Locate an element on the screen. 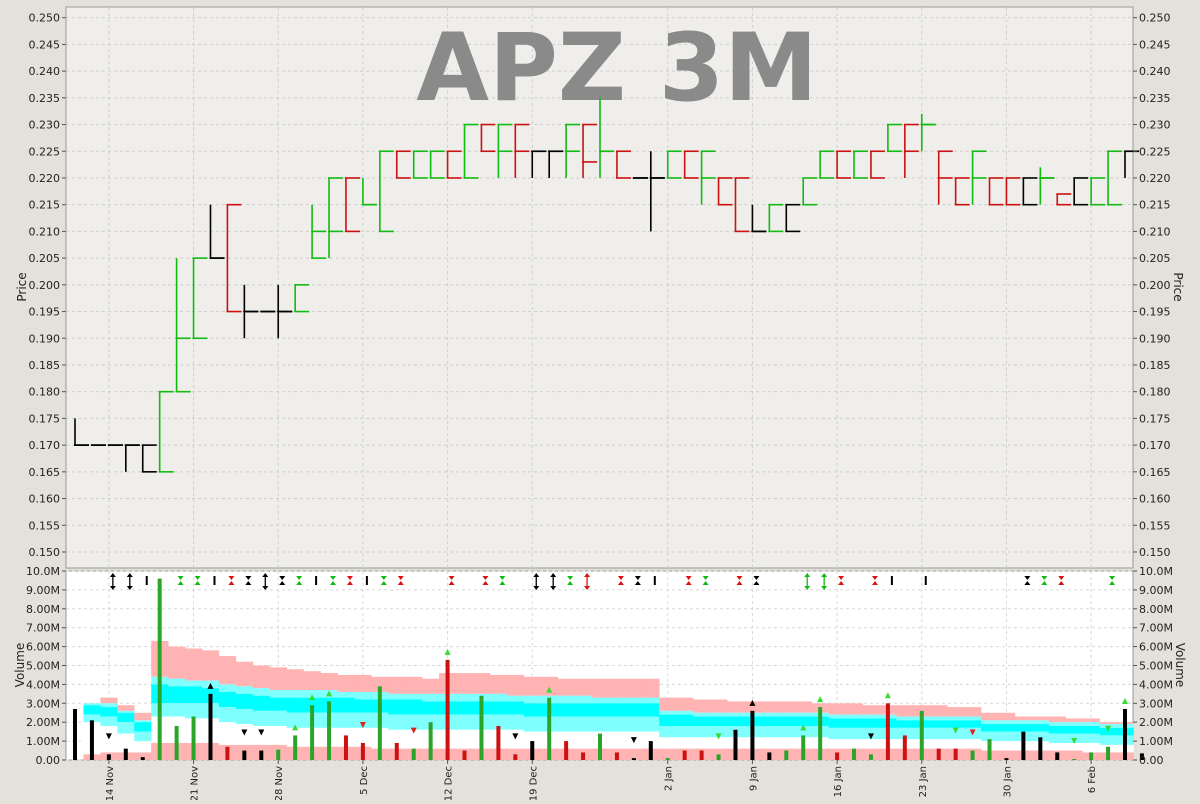 This screenshot has height=804, width=1200. price-tick-label: 0.245 is located at coordinates (1155, 44).